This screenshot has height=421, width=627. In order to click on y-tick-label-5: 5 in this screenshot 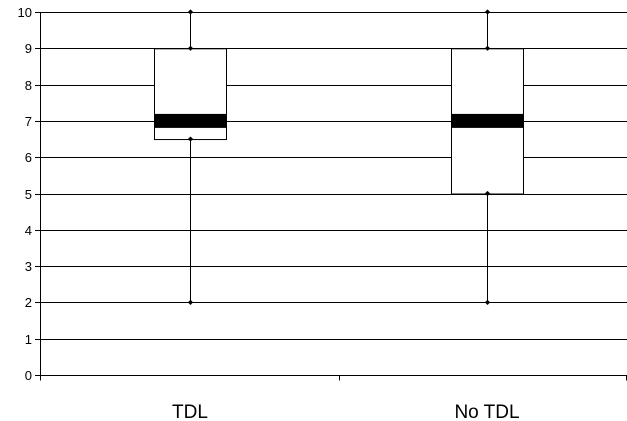, I will do `click(28, 194)`.